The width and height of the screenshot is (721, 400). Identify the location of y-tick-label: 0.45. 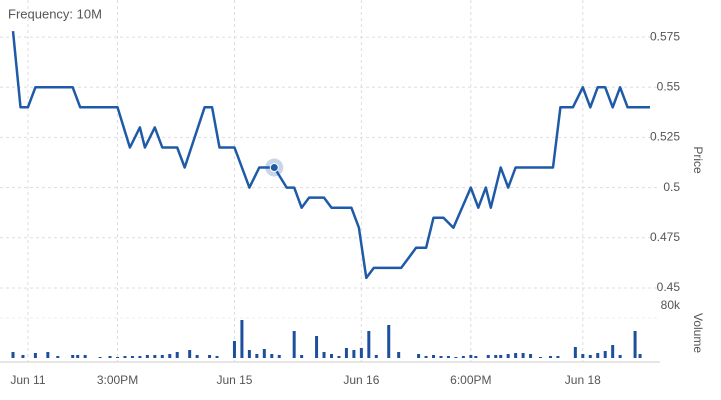
(669, 287).